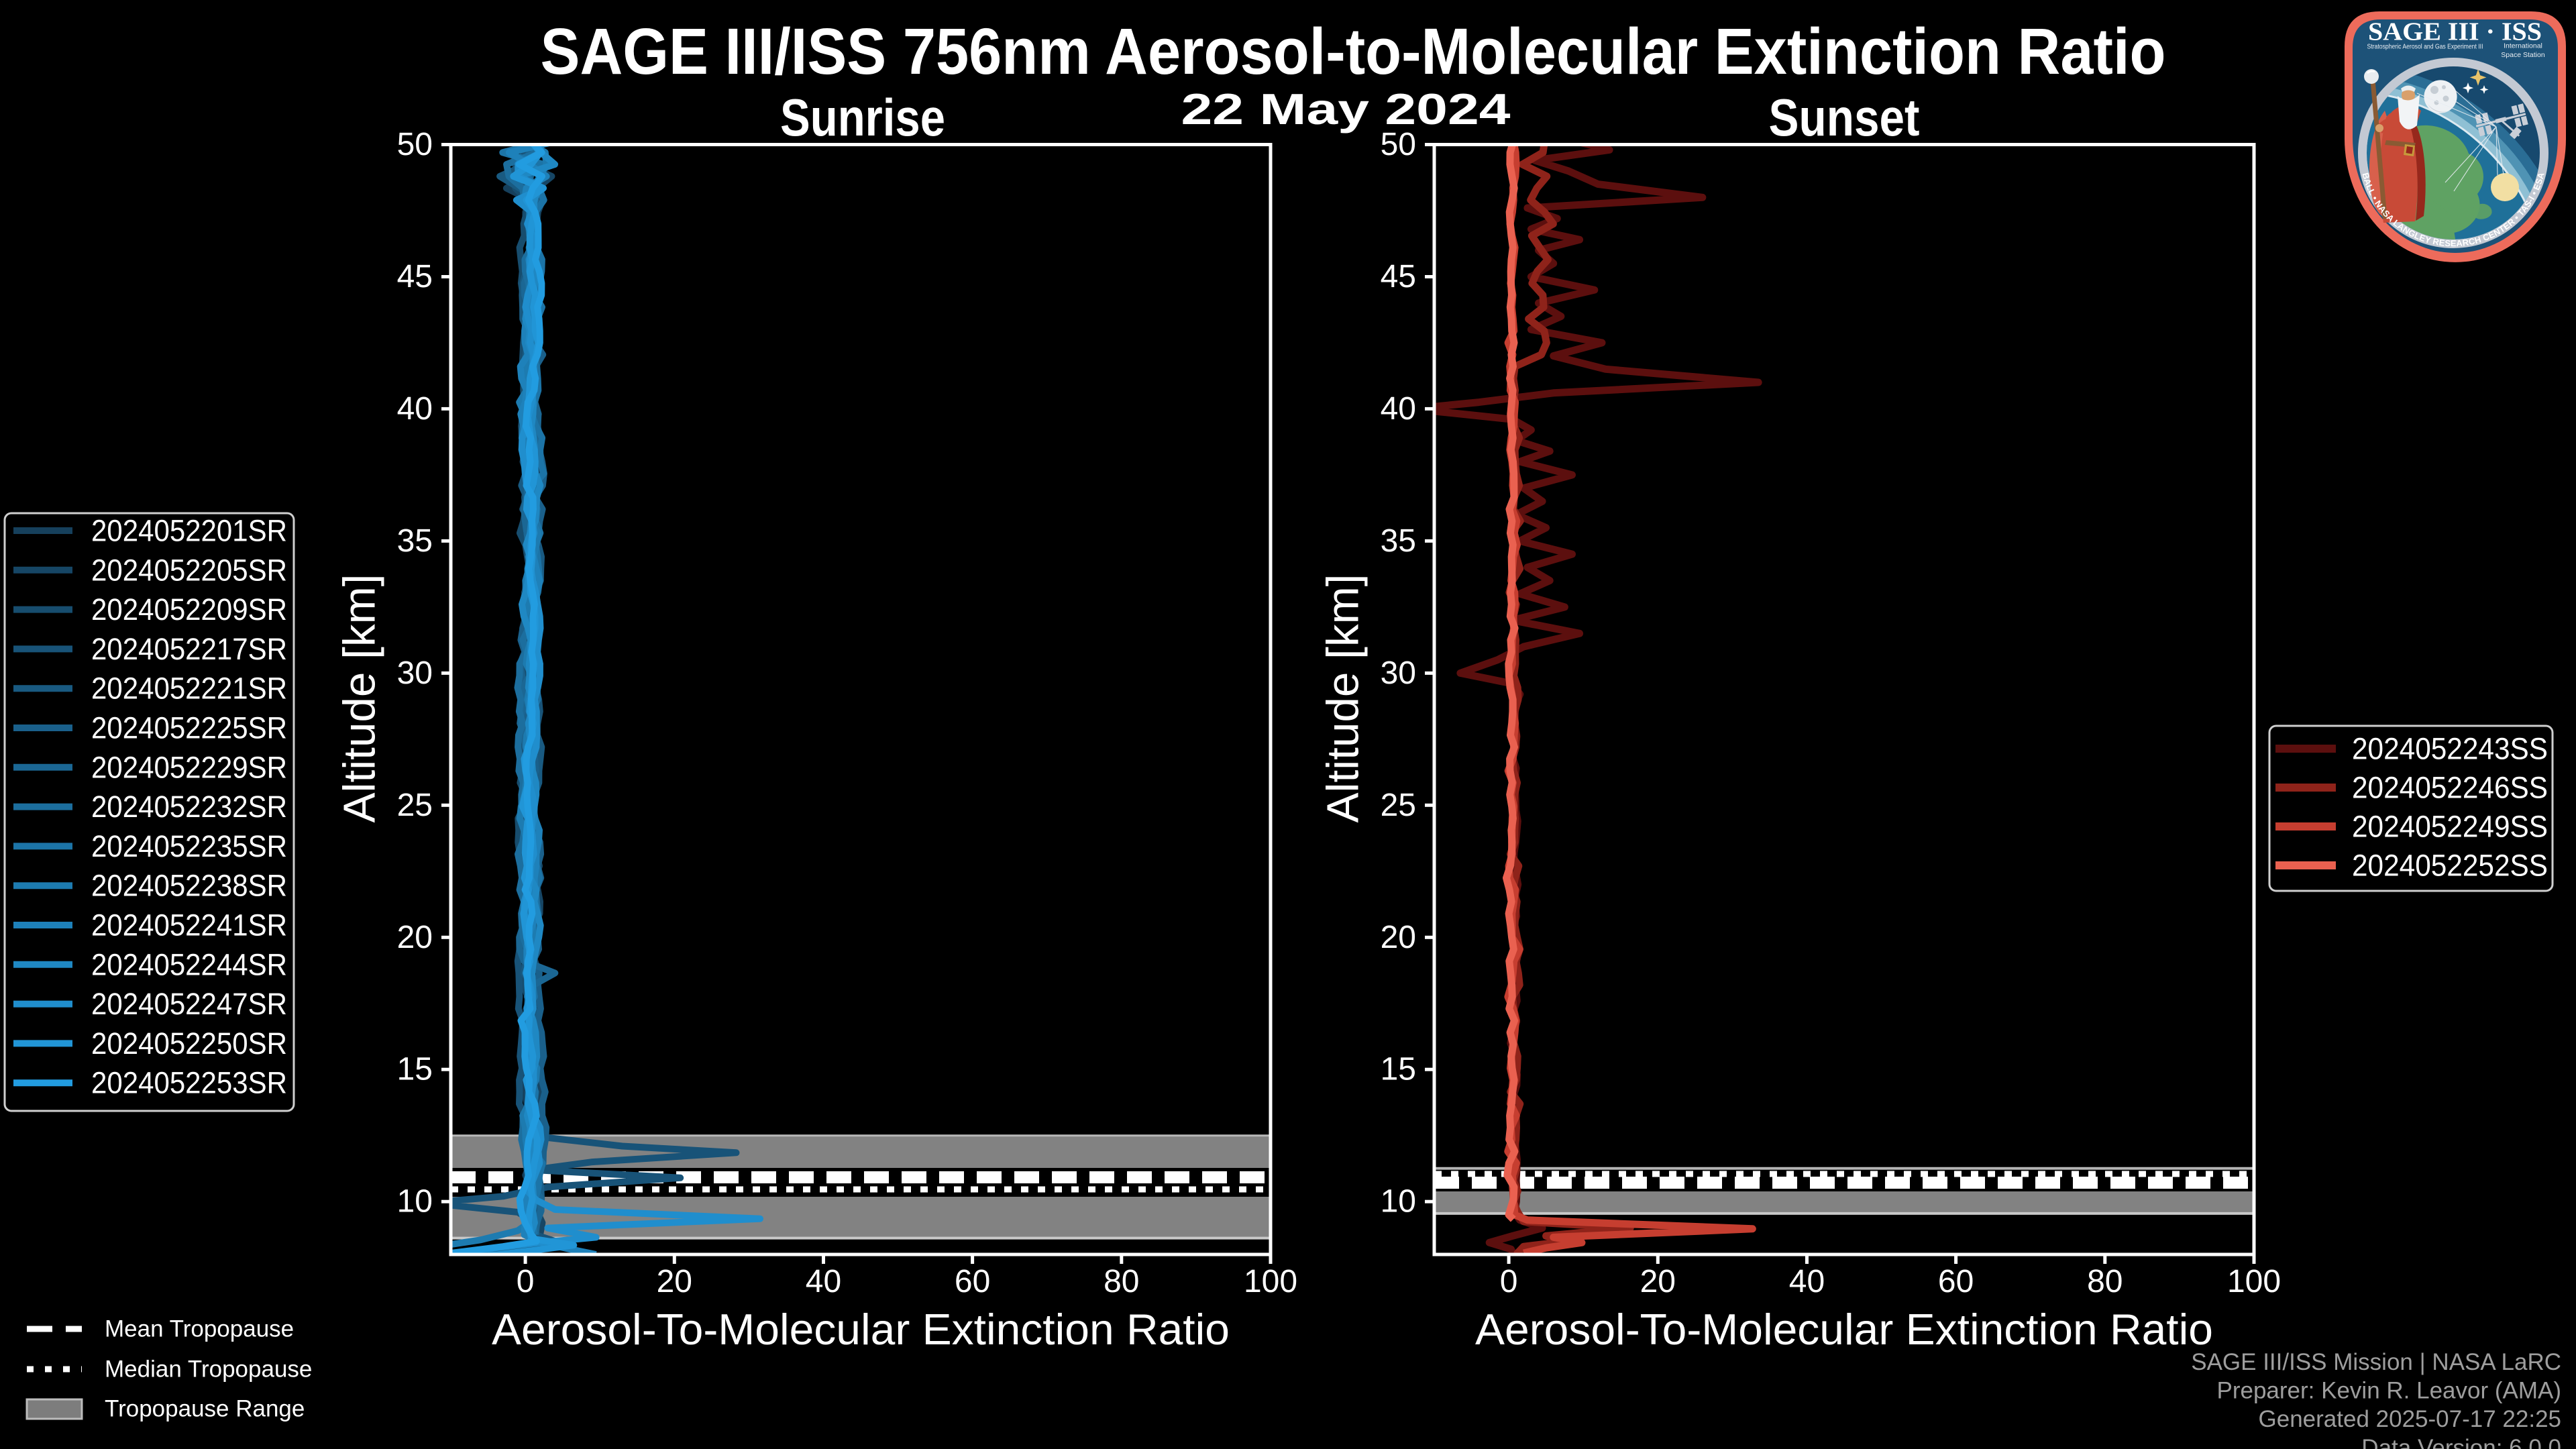 This screenshot has height=1449, width=2576. Describe the element at coordinates (189, 570) in the screenshot. I see `svg-text: 2024052205SR` at that location.